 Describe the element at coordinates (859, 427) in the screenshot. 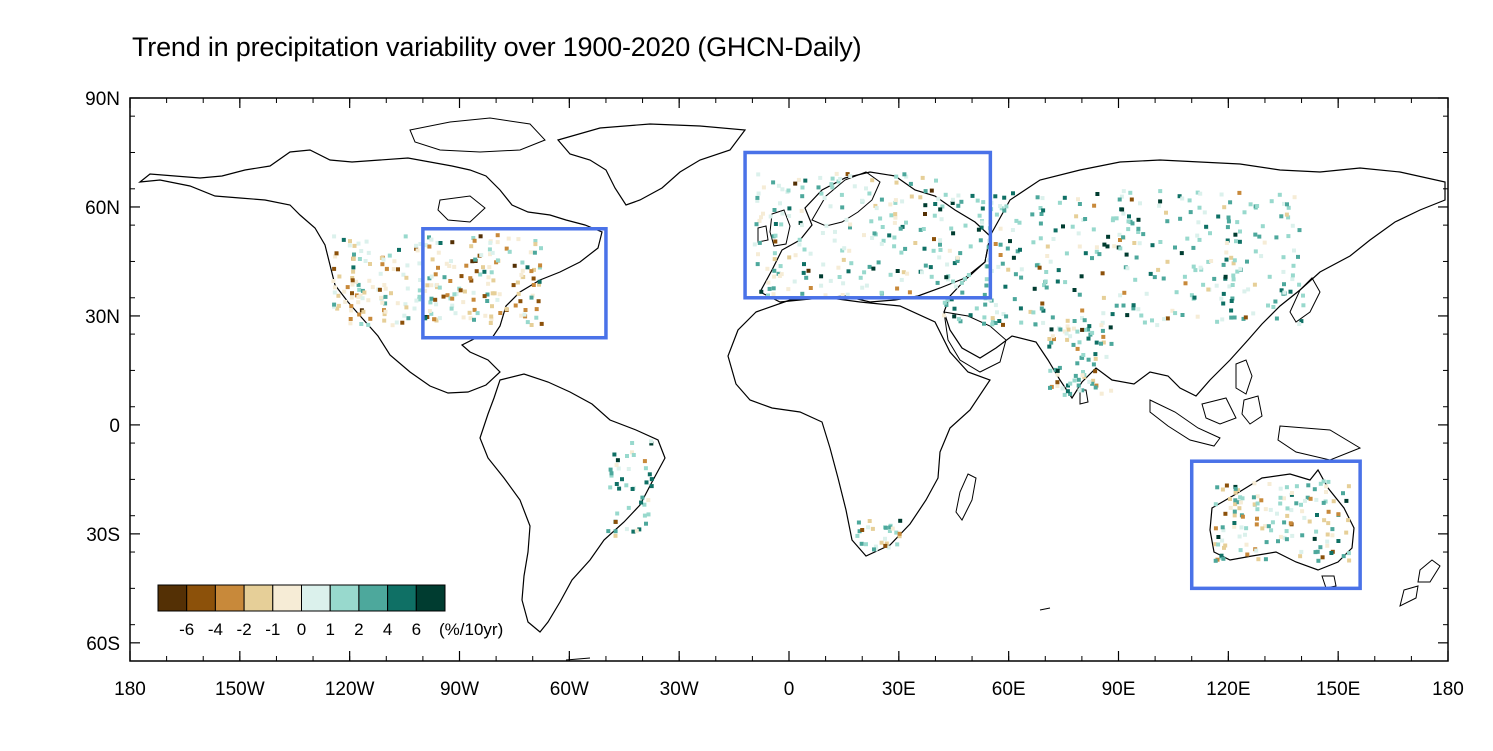

I see `africa-coastline` at that location.